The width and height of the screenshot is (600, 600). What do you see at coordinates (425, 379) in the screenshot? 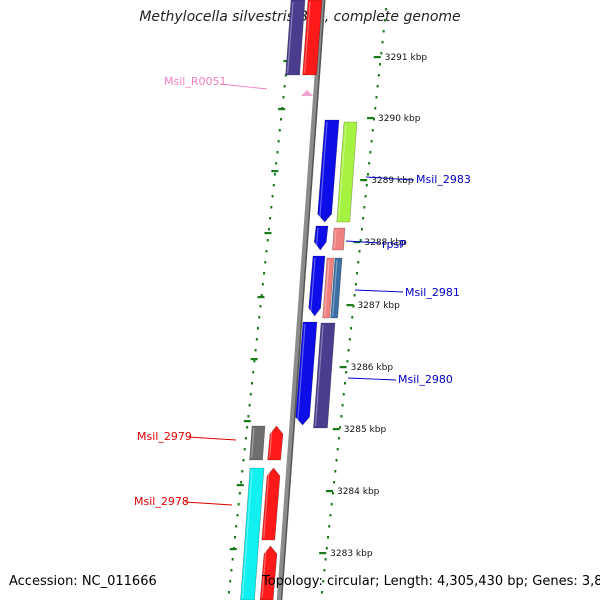
I see `gene-label-msil-2980: Msil_2980` at bounding box center [425, 379].